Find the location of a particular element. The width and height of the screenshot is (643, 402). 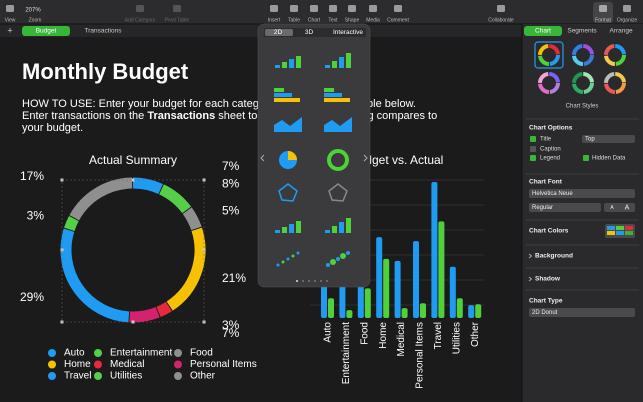

toolbar-button: Insert is located at coordinates (274, 20).